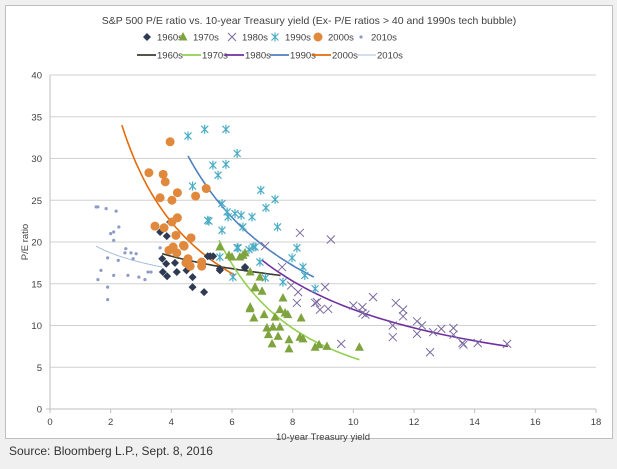  Describe the element at coordinates (361, 37) in the screenshot. I see `legend-marker-2010s` at that location.